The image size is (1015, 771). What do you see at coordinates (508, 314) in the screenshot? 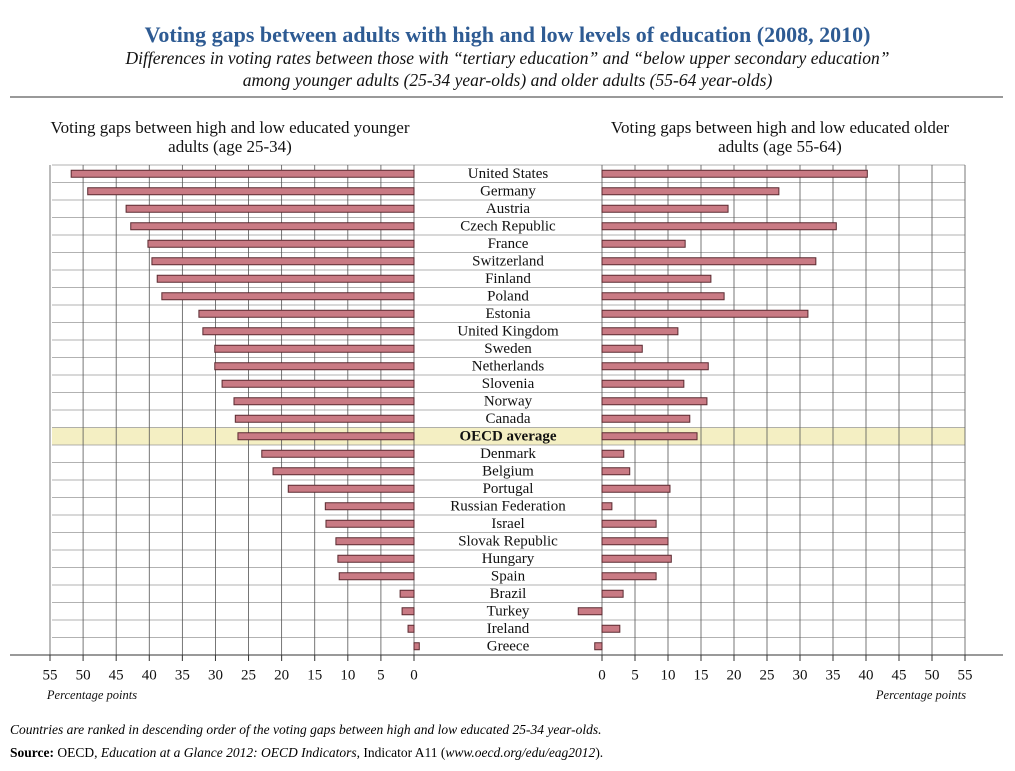
I see `category-label: Estonia` at bounding box center [508, 314].